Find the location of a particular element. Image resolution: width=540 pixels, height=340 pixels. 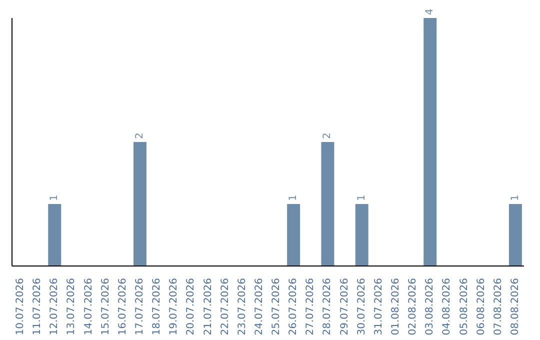

x-tick-label: 15.07.2026 is located at coordinates (106, 307).